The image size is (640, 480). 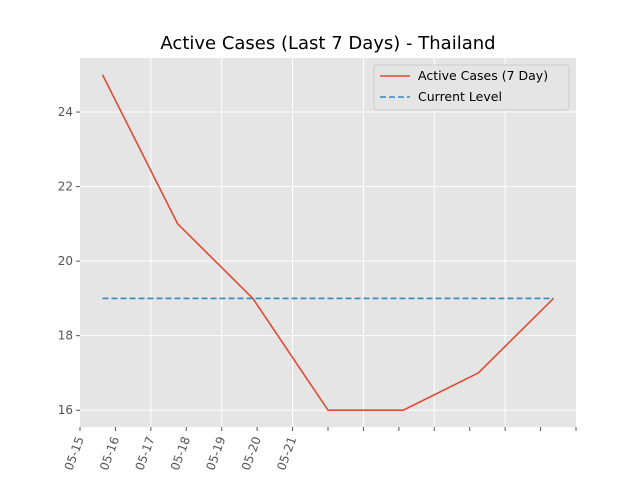 What do you see at coordinates (65, 336) in the screenshot?
I see `y-tick-label: 18` at bounding box center [65, 336].